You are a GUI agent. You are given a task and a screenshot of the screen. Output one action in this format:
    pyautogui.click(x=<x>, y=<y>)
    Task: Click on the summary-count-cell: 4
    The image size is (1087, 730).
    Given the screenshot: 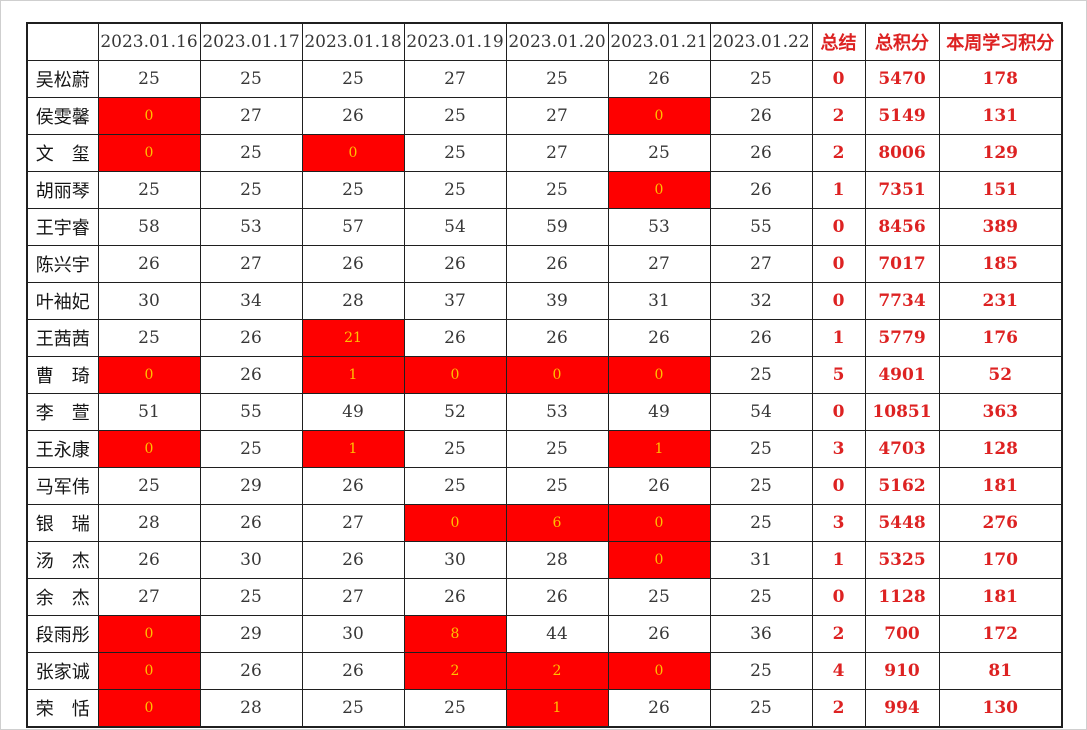 What is the action you would take?
    pyautogui.click(x=838, y=671)
    